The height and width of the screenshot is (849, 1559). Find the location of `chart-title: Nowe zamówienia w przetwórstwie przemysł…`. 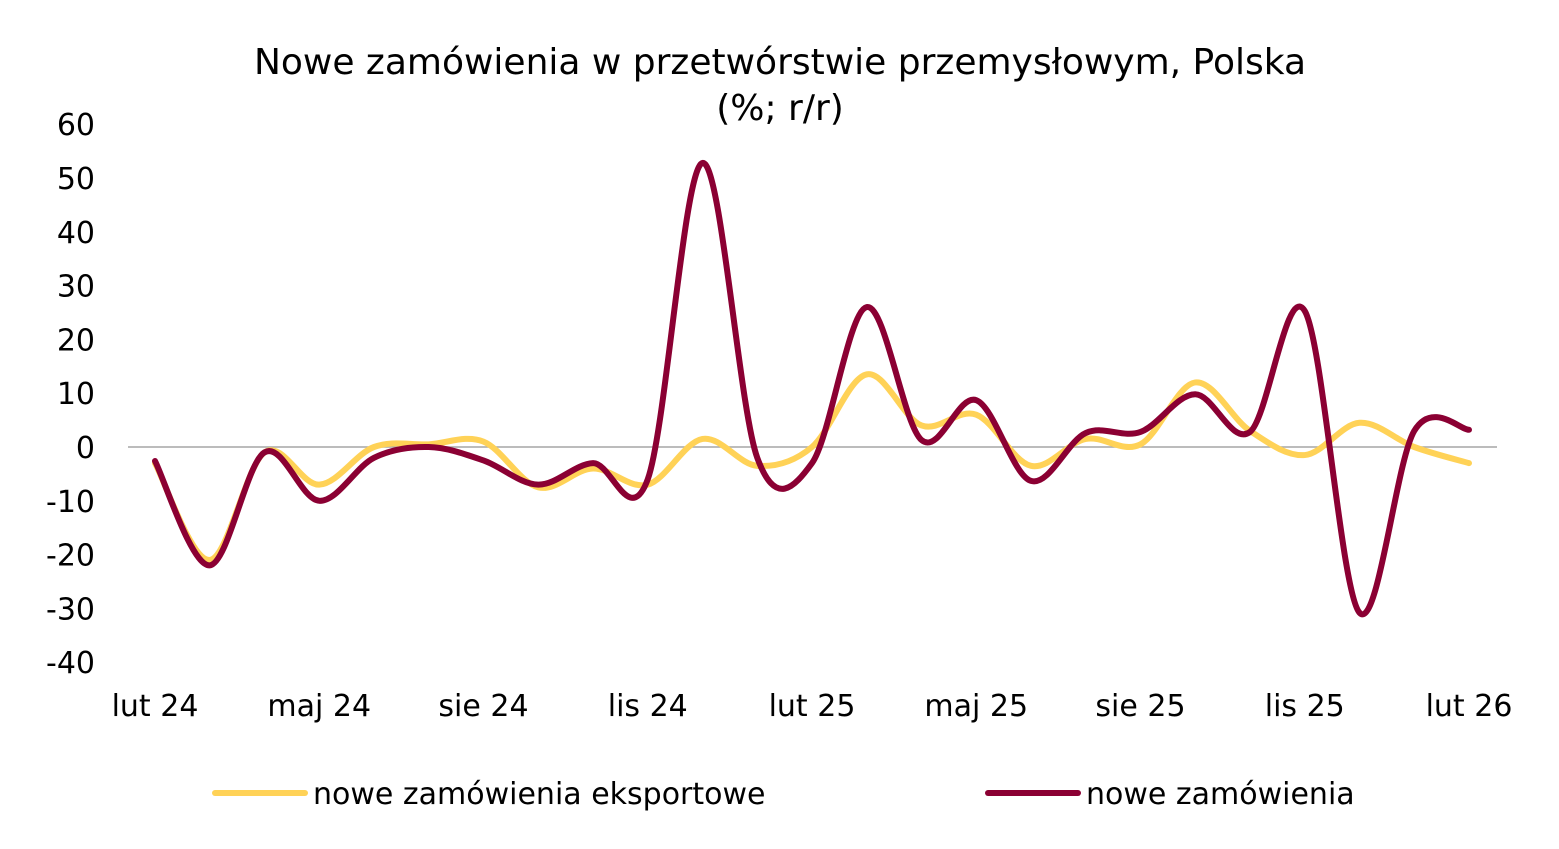

chart-title: Nowe zamówienia w przetwórstwie przemysł… is located at coordinates (780, 62).